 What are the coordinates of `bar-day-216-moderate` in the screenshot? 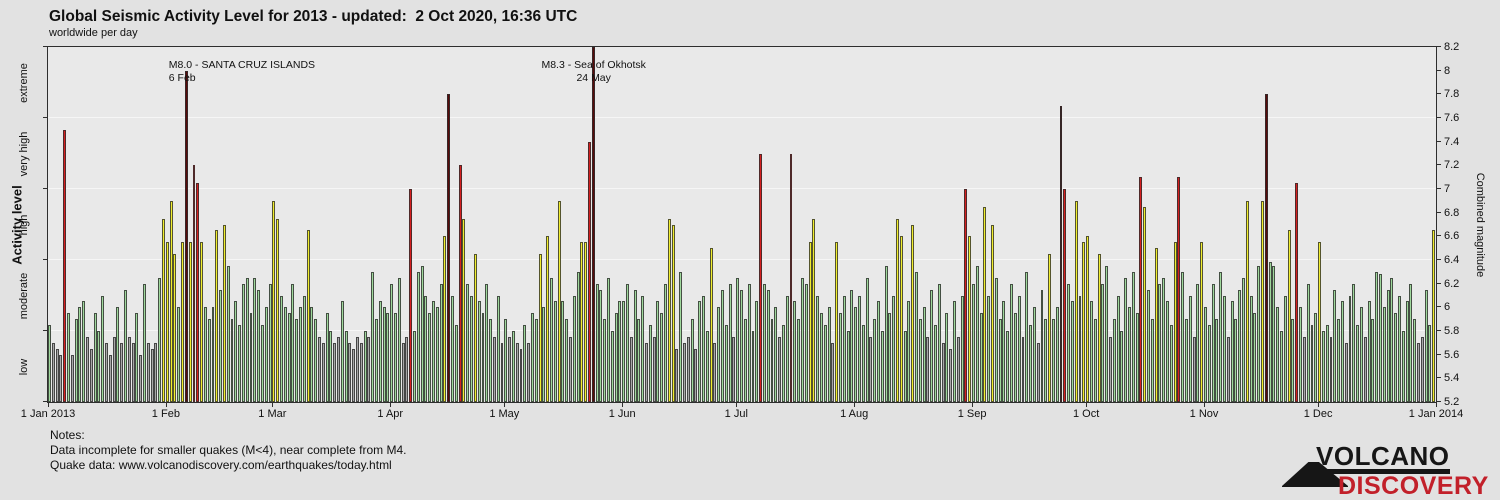 It's located at (867, 339).